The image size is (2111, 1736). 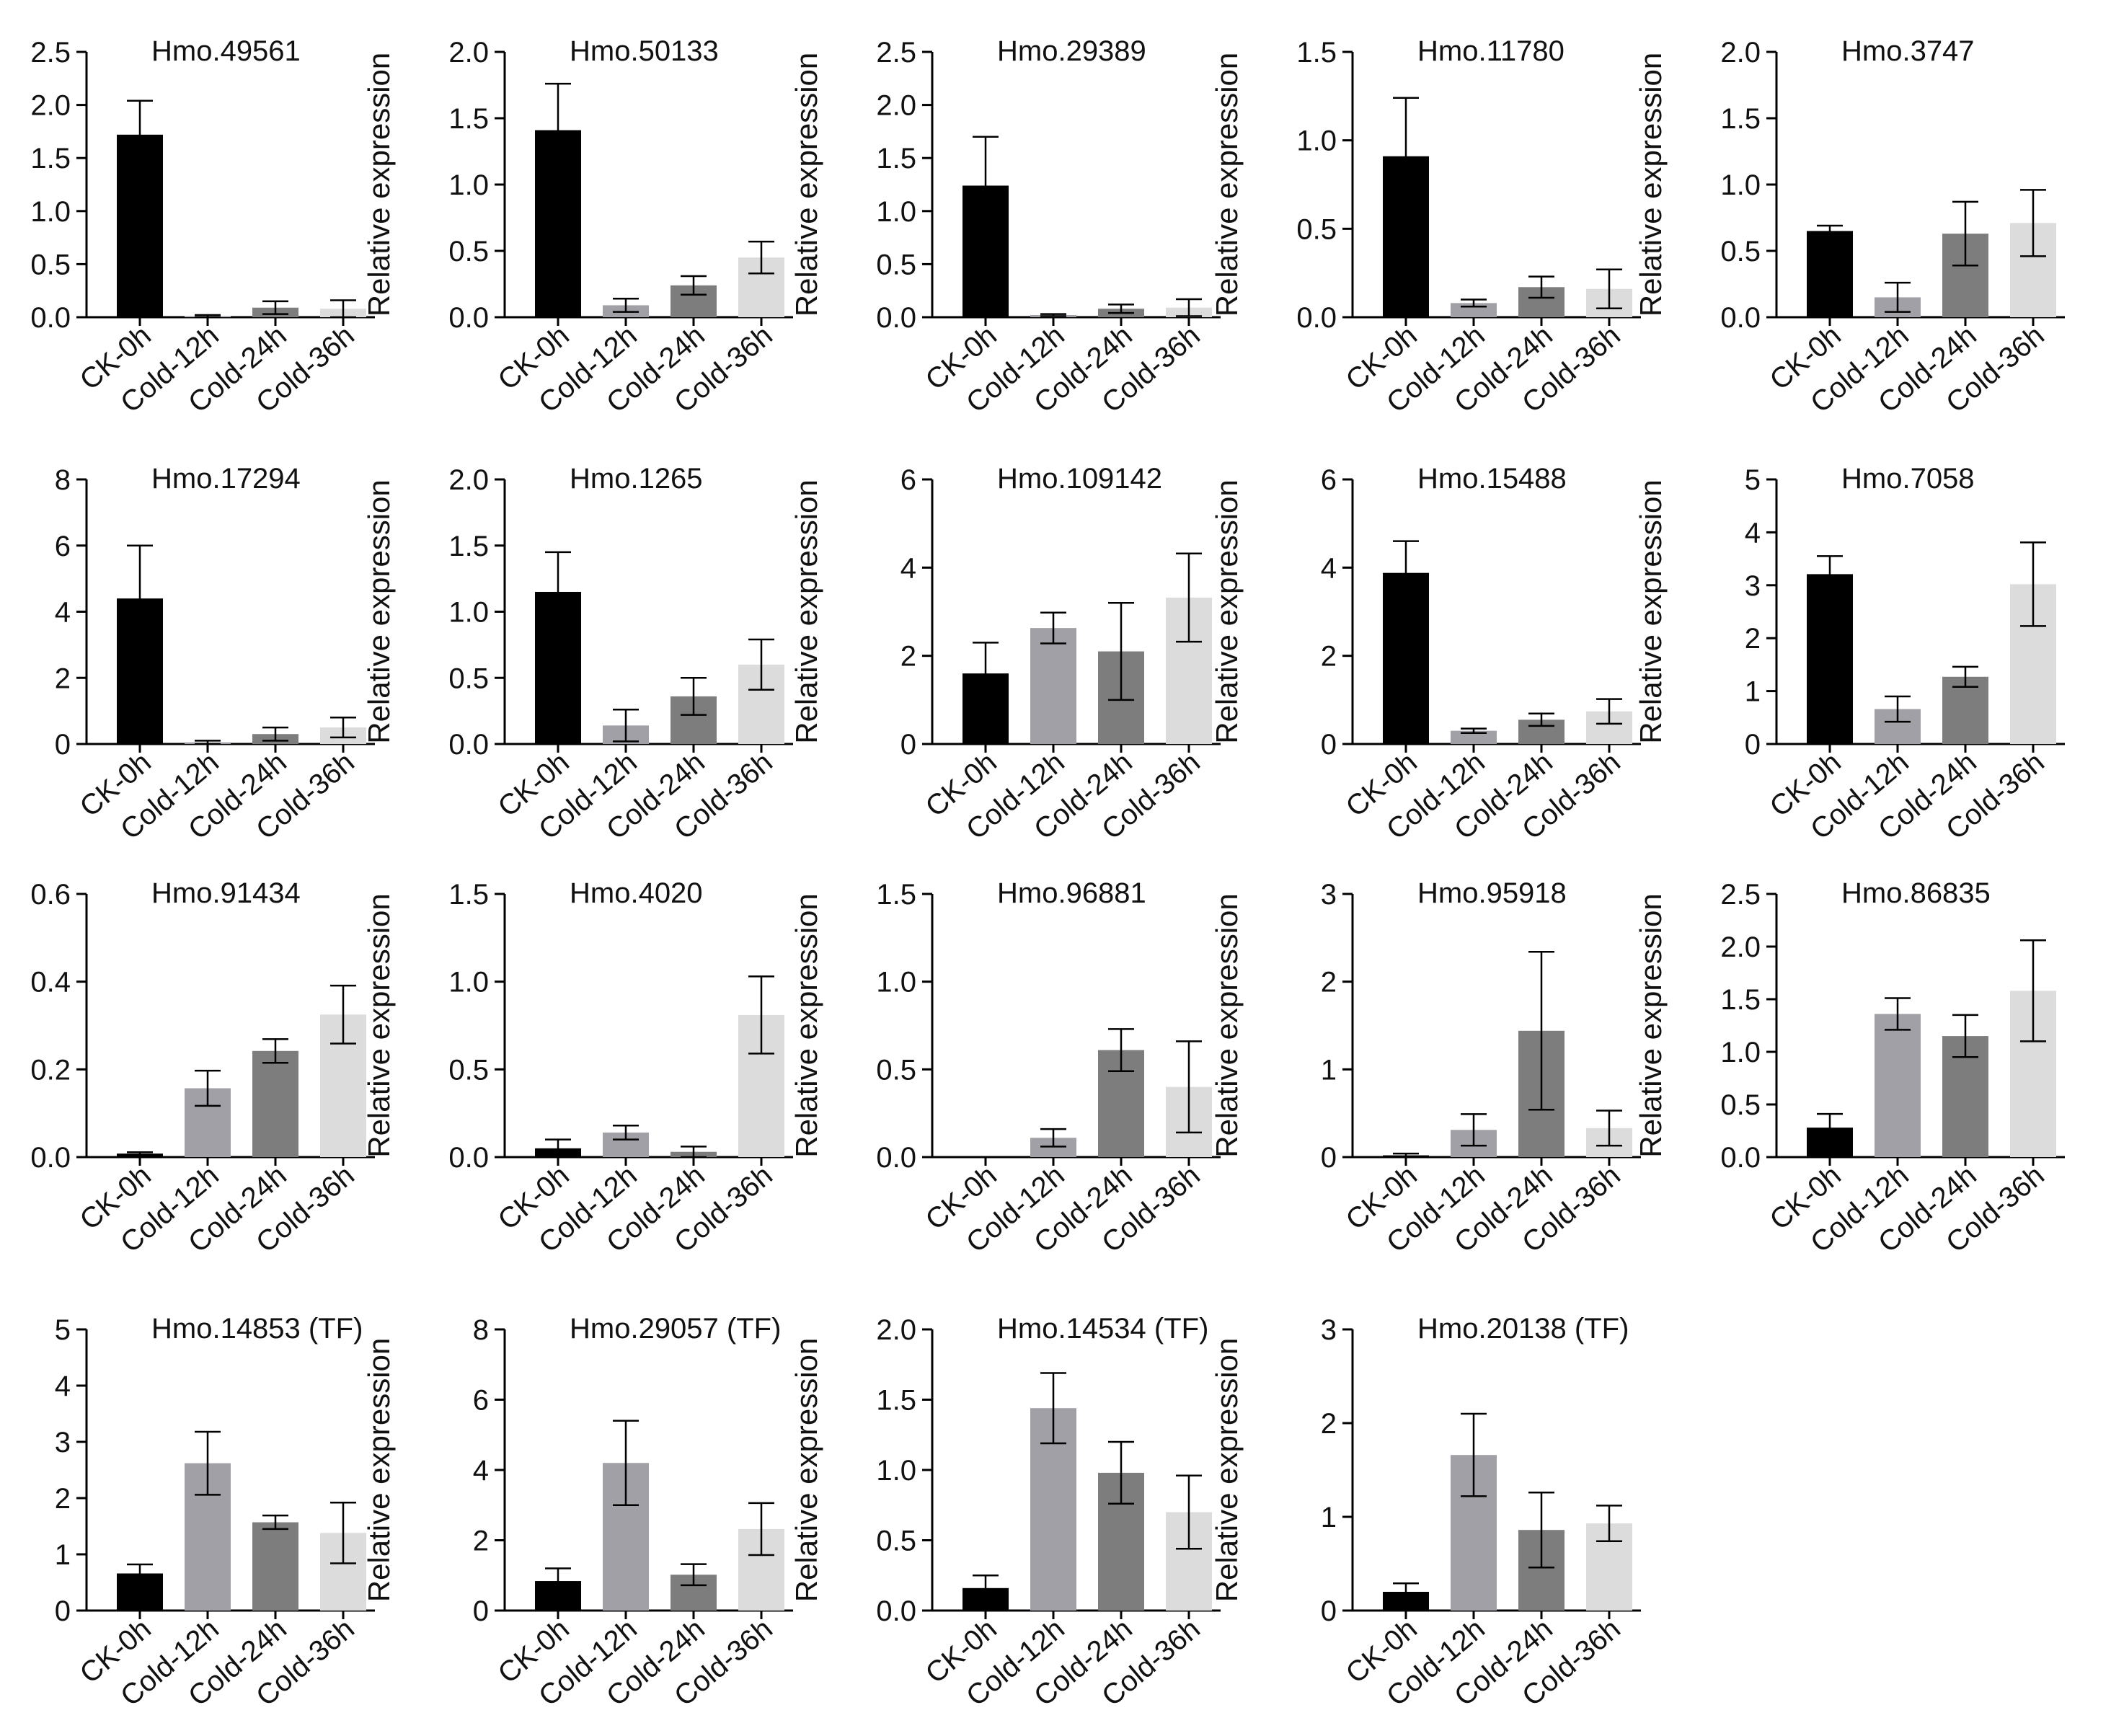 I want to click on y-tick-label: 0.4, so click(x=50, y=982).